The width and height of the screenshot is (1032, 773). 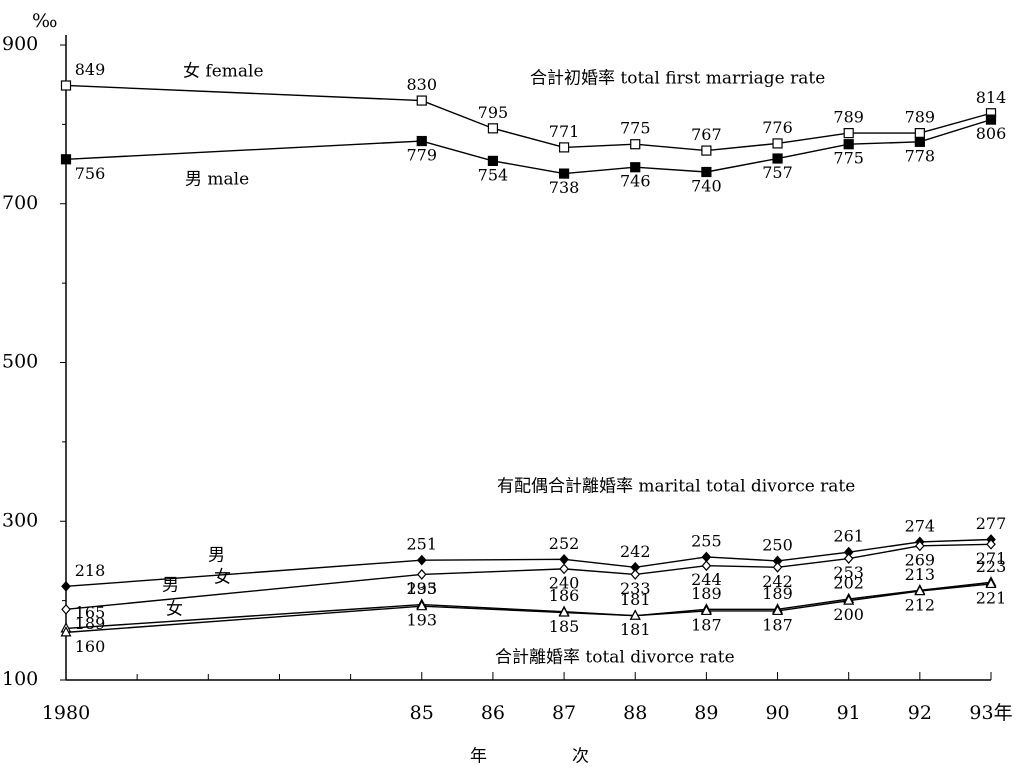 I want to click on data-label: 252, so click(x=564, y=543).